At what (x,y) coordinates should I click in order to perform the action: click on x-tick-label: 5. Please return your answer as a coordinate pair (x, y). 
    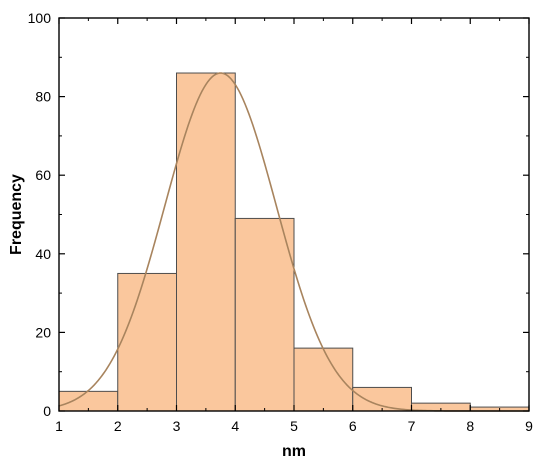
    Looking at the image, I should click on (294, 426).